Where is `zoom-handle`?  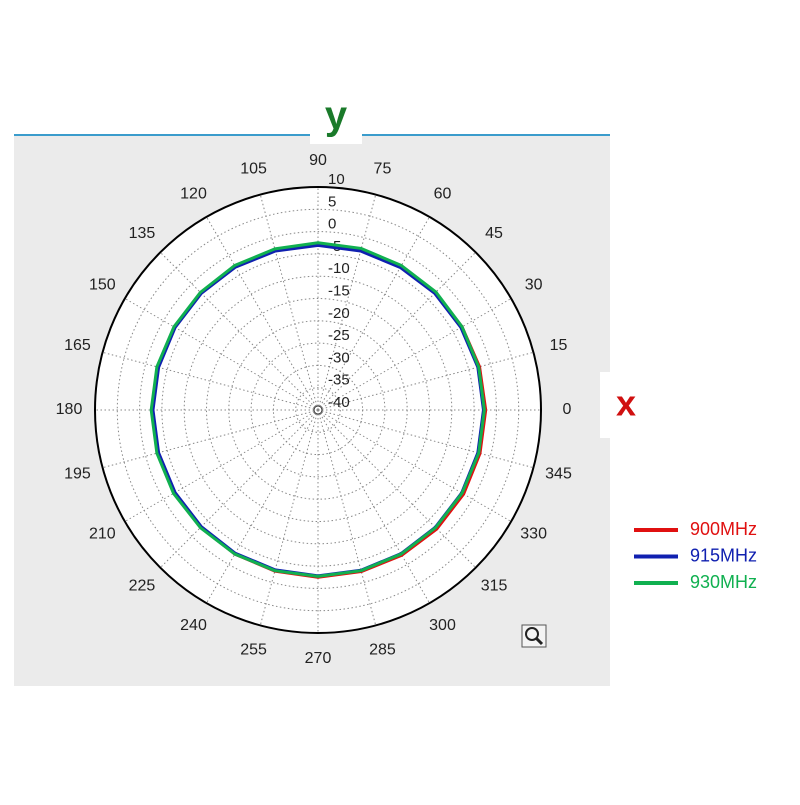
zoom-handle is located at coordinates (539, 641).